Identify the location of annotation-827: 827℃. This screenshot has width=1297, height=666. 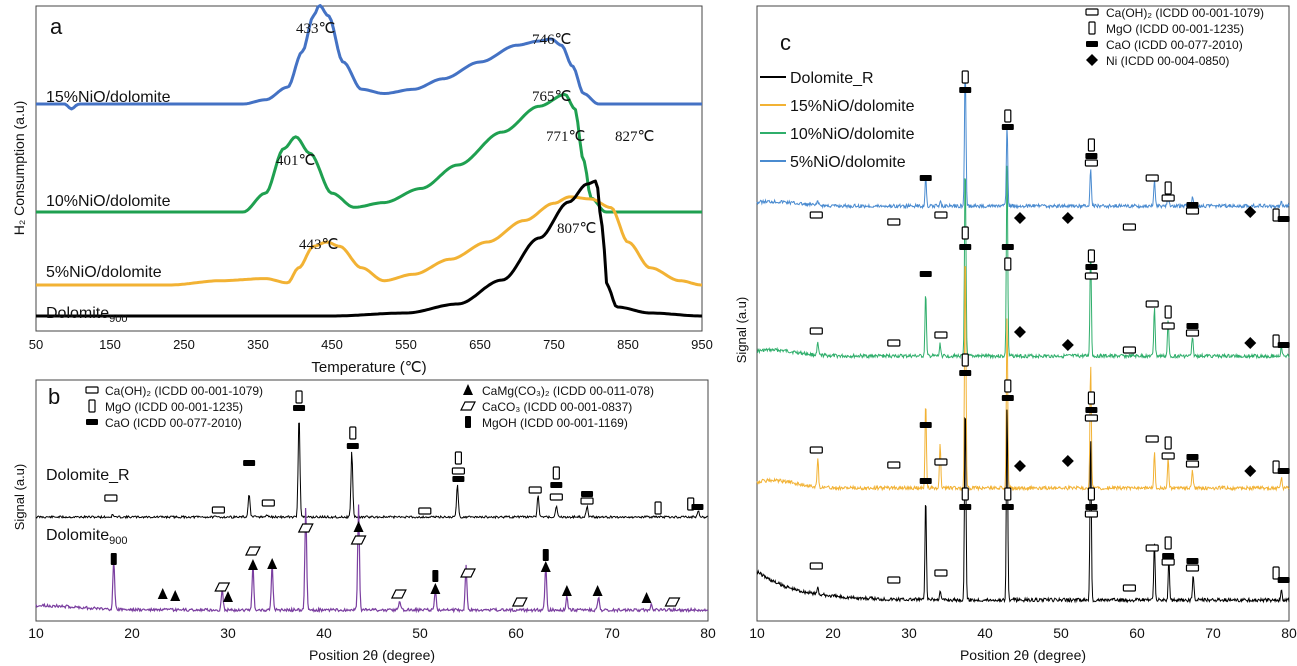
(634, 137).